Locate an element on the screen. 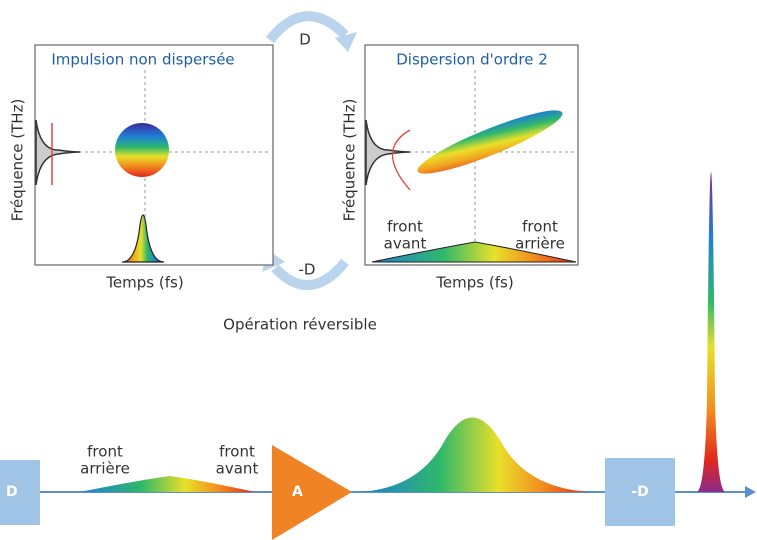 This screenshot has height=540, width=757. compressed-pulse is located at coordinates (711, 332).